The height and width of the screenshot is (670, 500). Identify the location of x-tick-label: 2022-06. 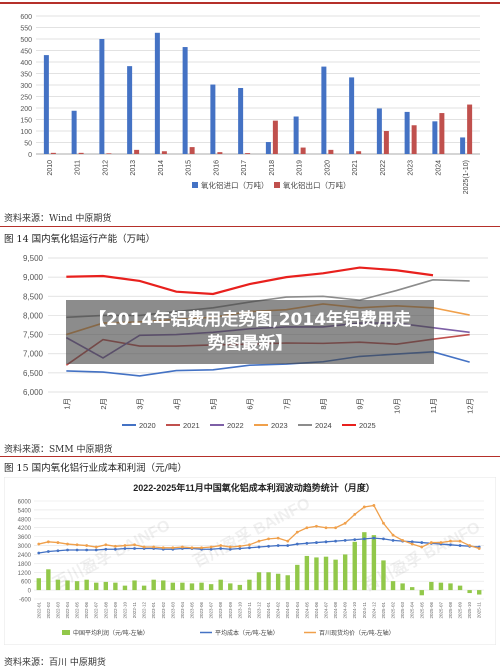
(86, 610).